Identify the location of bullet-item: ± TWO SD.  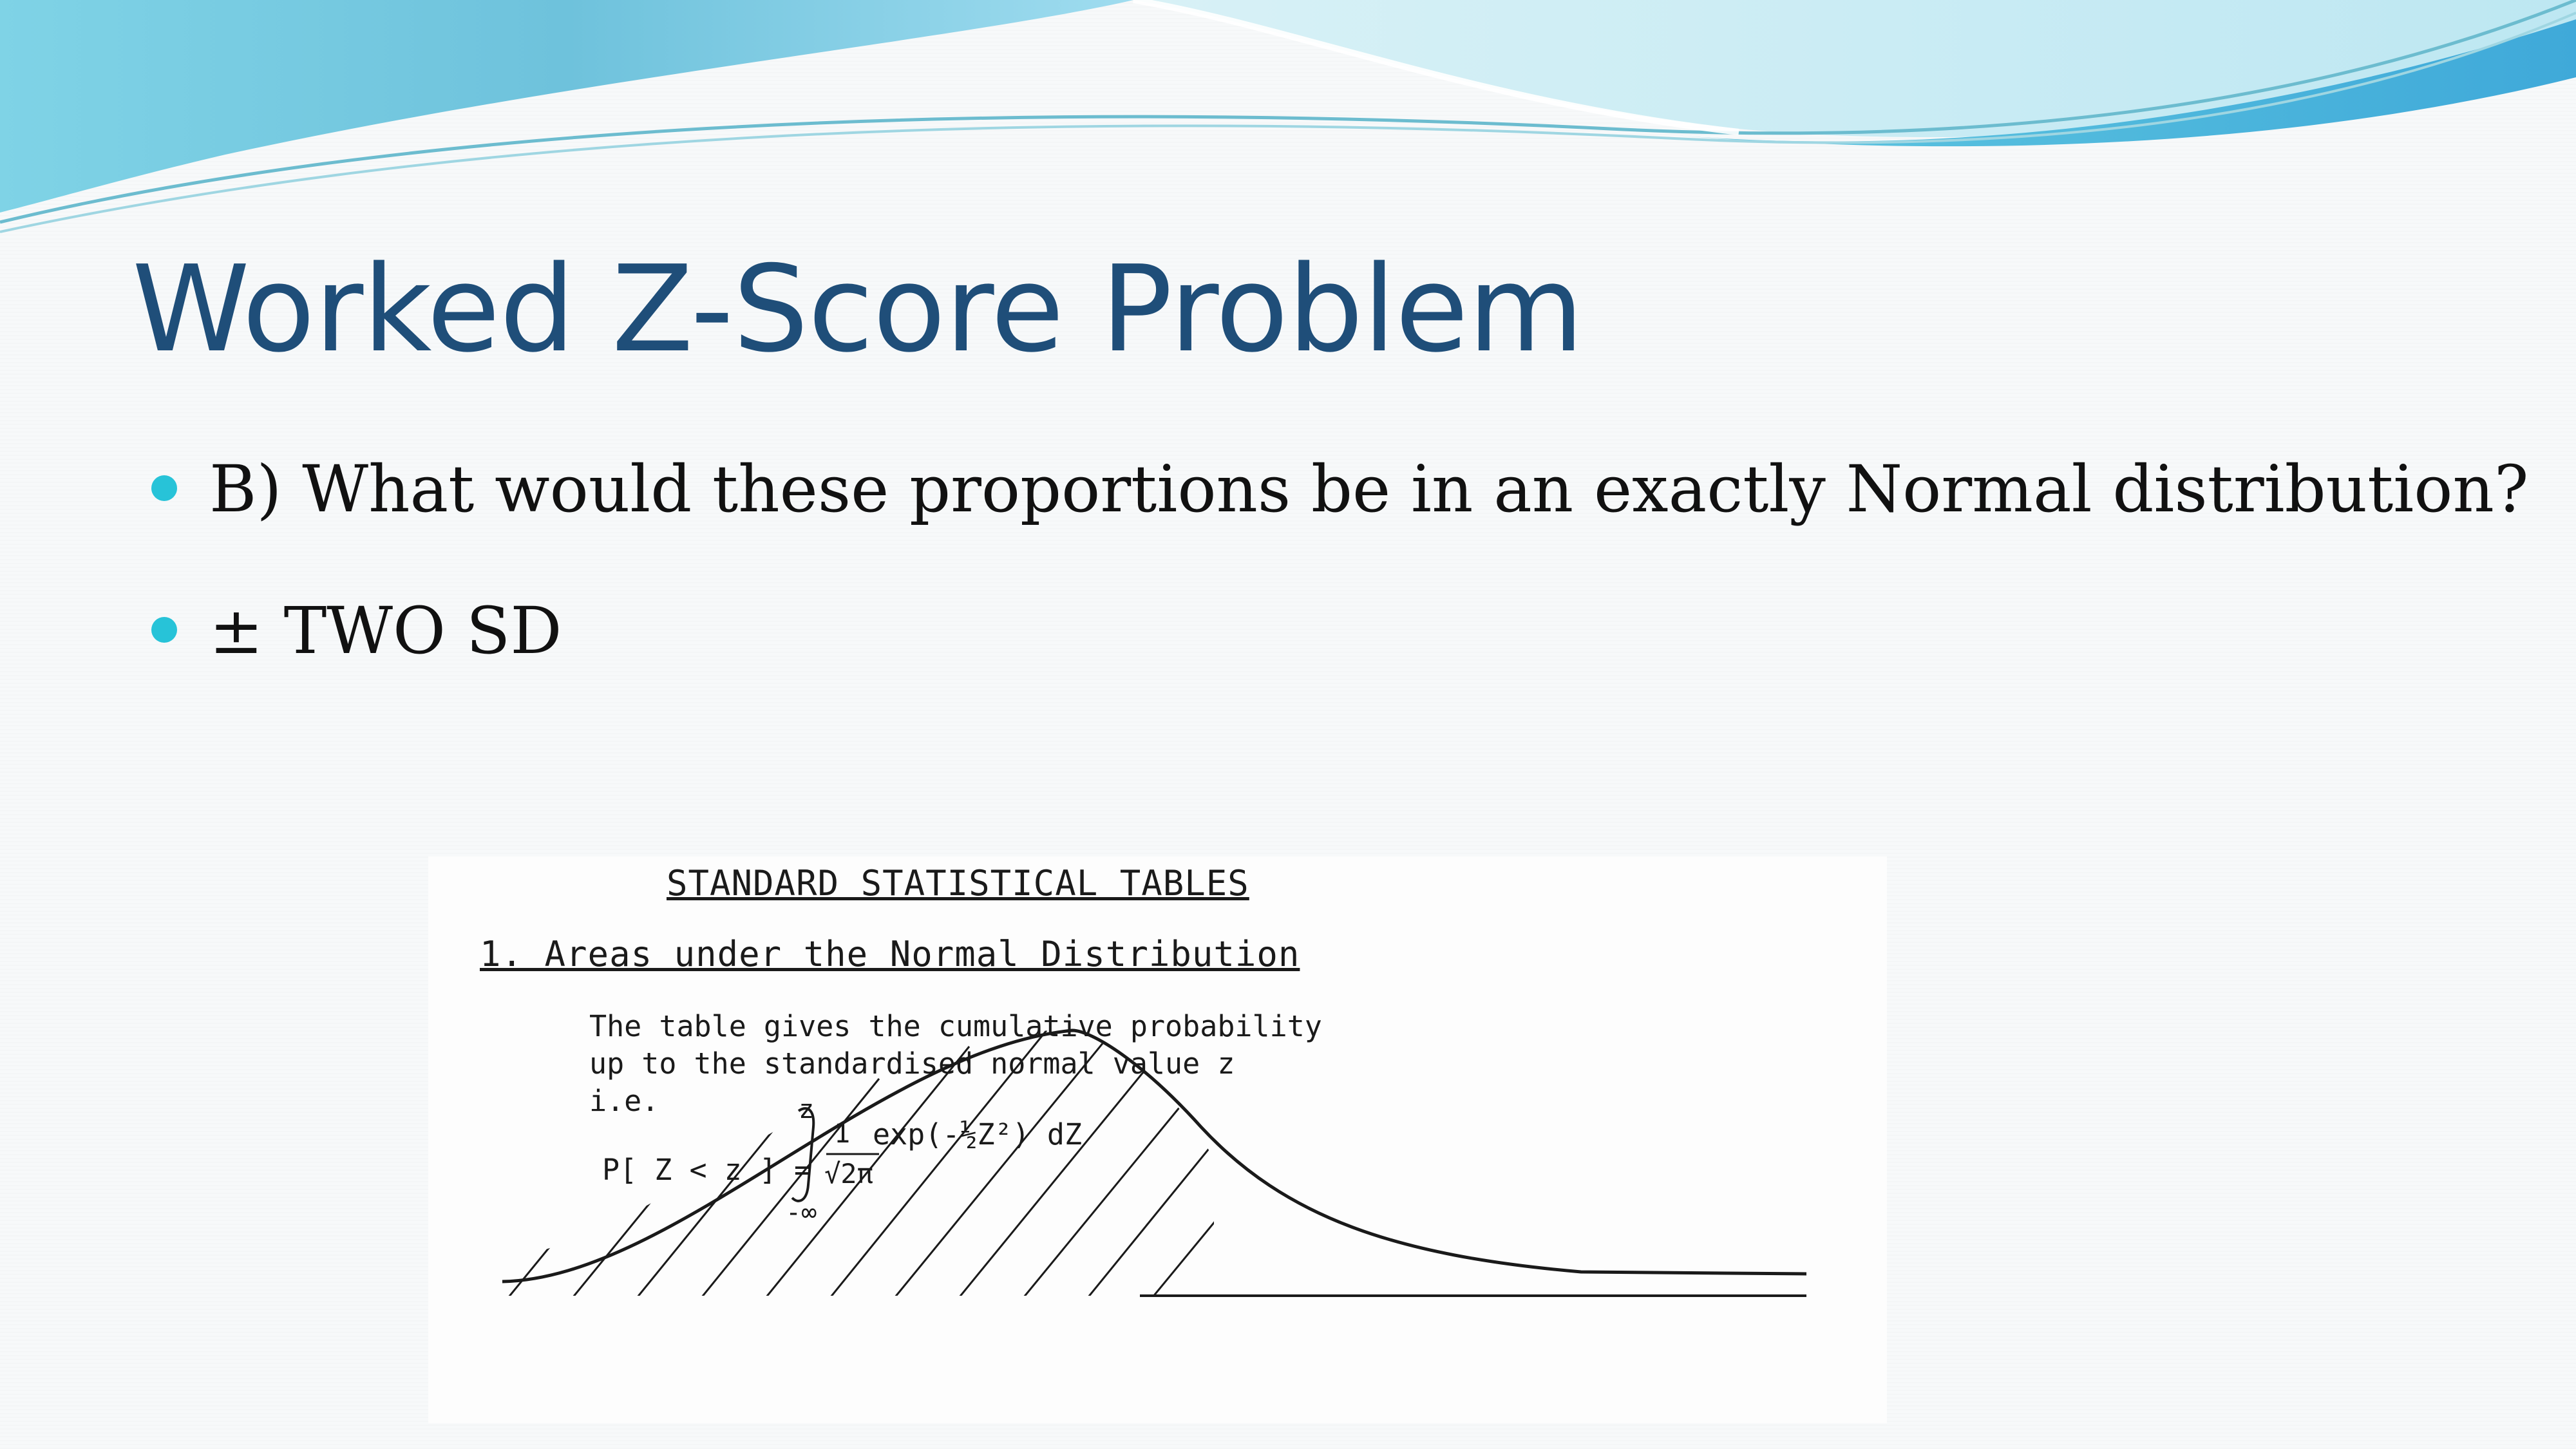
(1338, 631).